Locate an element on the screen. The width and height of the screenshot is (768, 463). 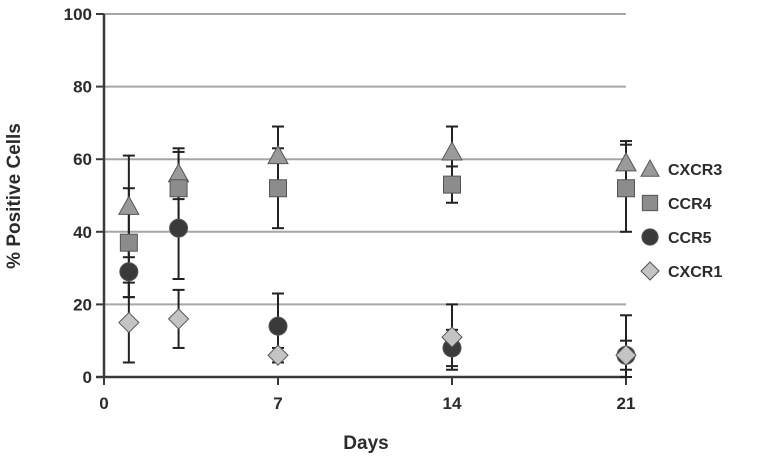
x-axis-title: Days is located at coordinates (365, 443).